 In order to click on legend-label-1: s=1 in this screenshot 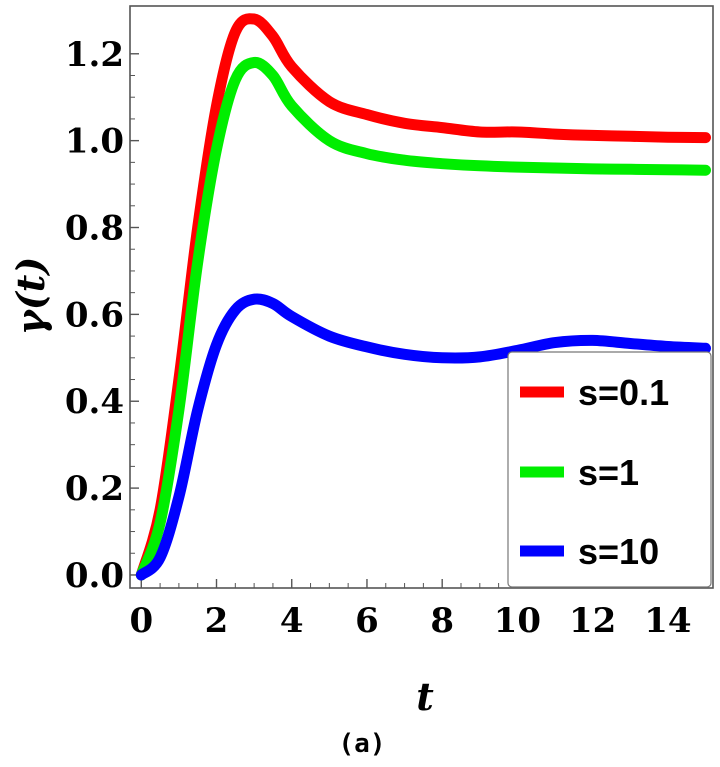, I will do `click(608, 472)`.